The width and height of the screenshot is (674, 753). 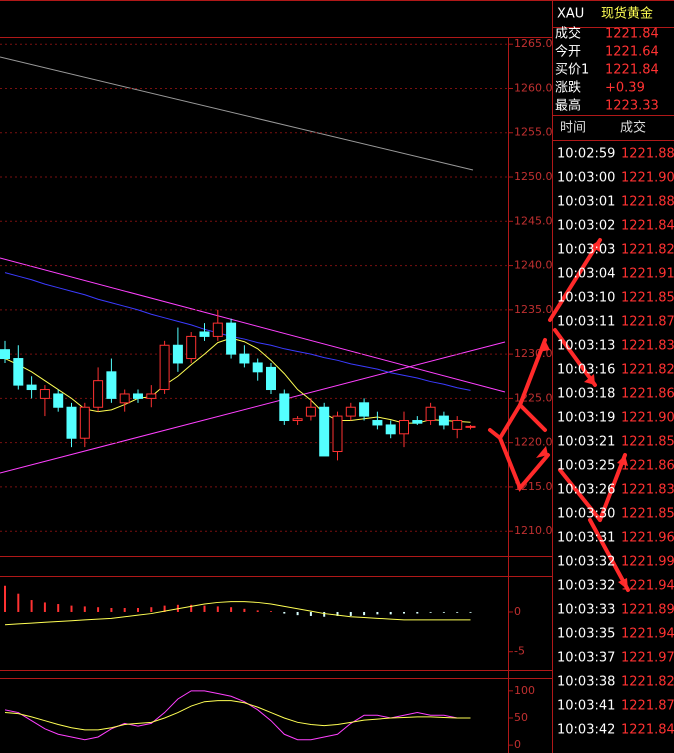 What do you see at coordinates (533, 442) in the screenshot?
I see `y-tick-label: 1220.0` at bounding box center [533, 442].